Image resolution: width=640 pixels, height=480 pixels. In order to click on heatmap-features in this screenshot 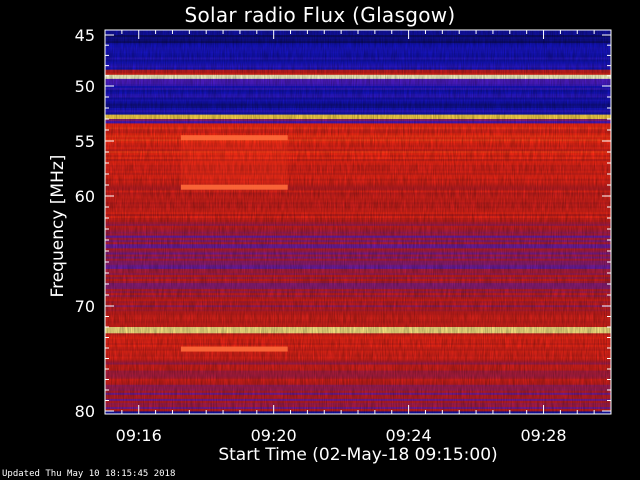, I will do `click(234, 243)`.